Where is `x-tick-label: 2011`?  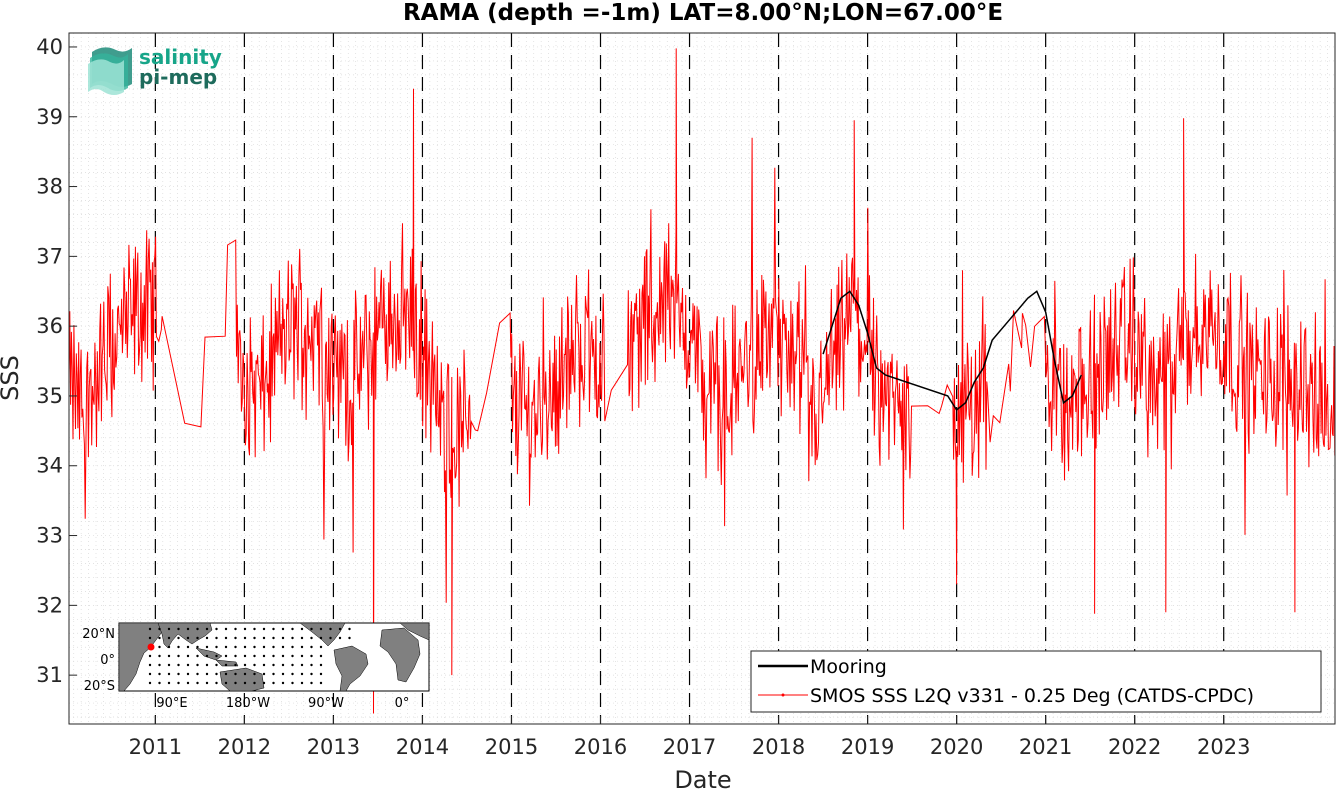 x-tick-label: 2011 is located at coordinates (155, 747).